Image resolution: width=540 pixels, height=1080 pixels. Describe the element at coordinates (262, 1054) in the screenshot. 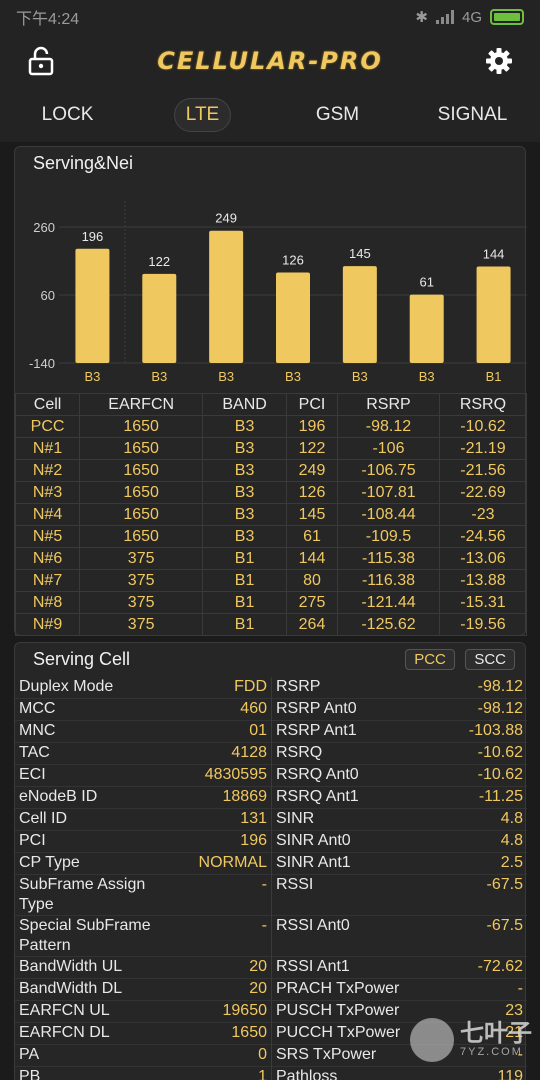

I see `info-value: 0` at that location.